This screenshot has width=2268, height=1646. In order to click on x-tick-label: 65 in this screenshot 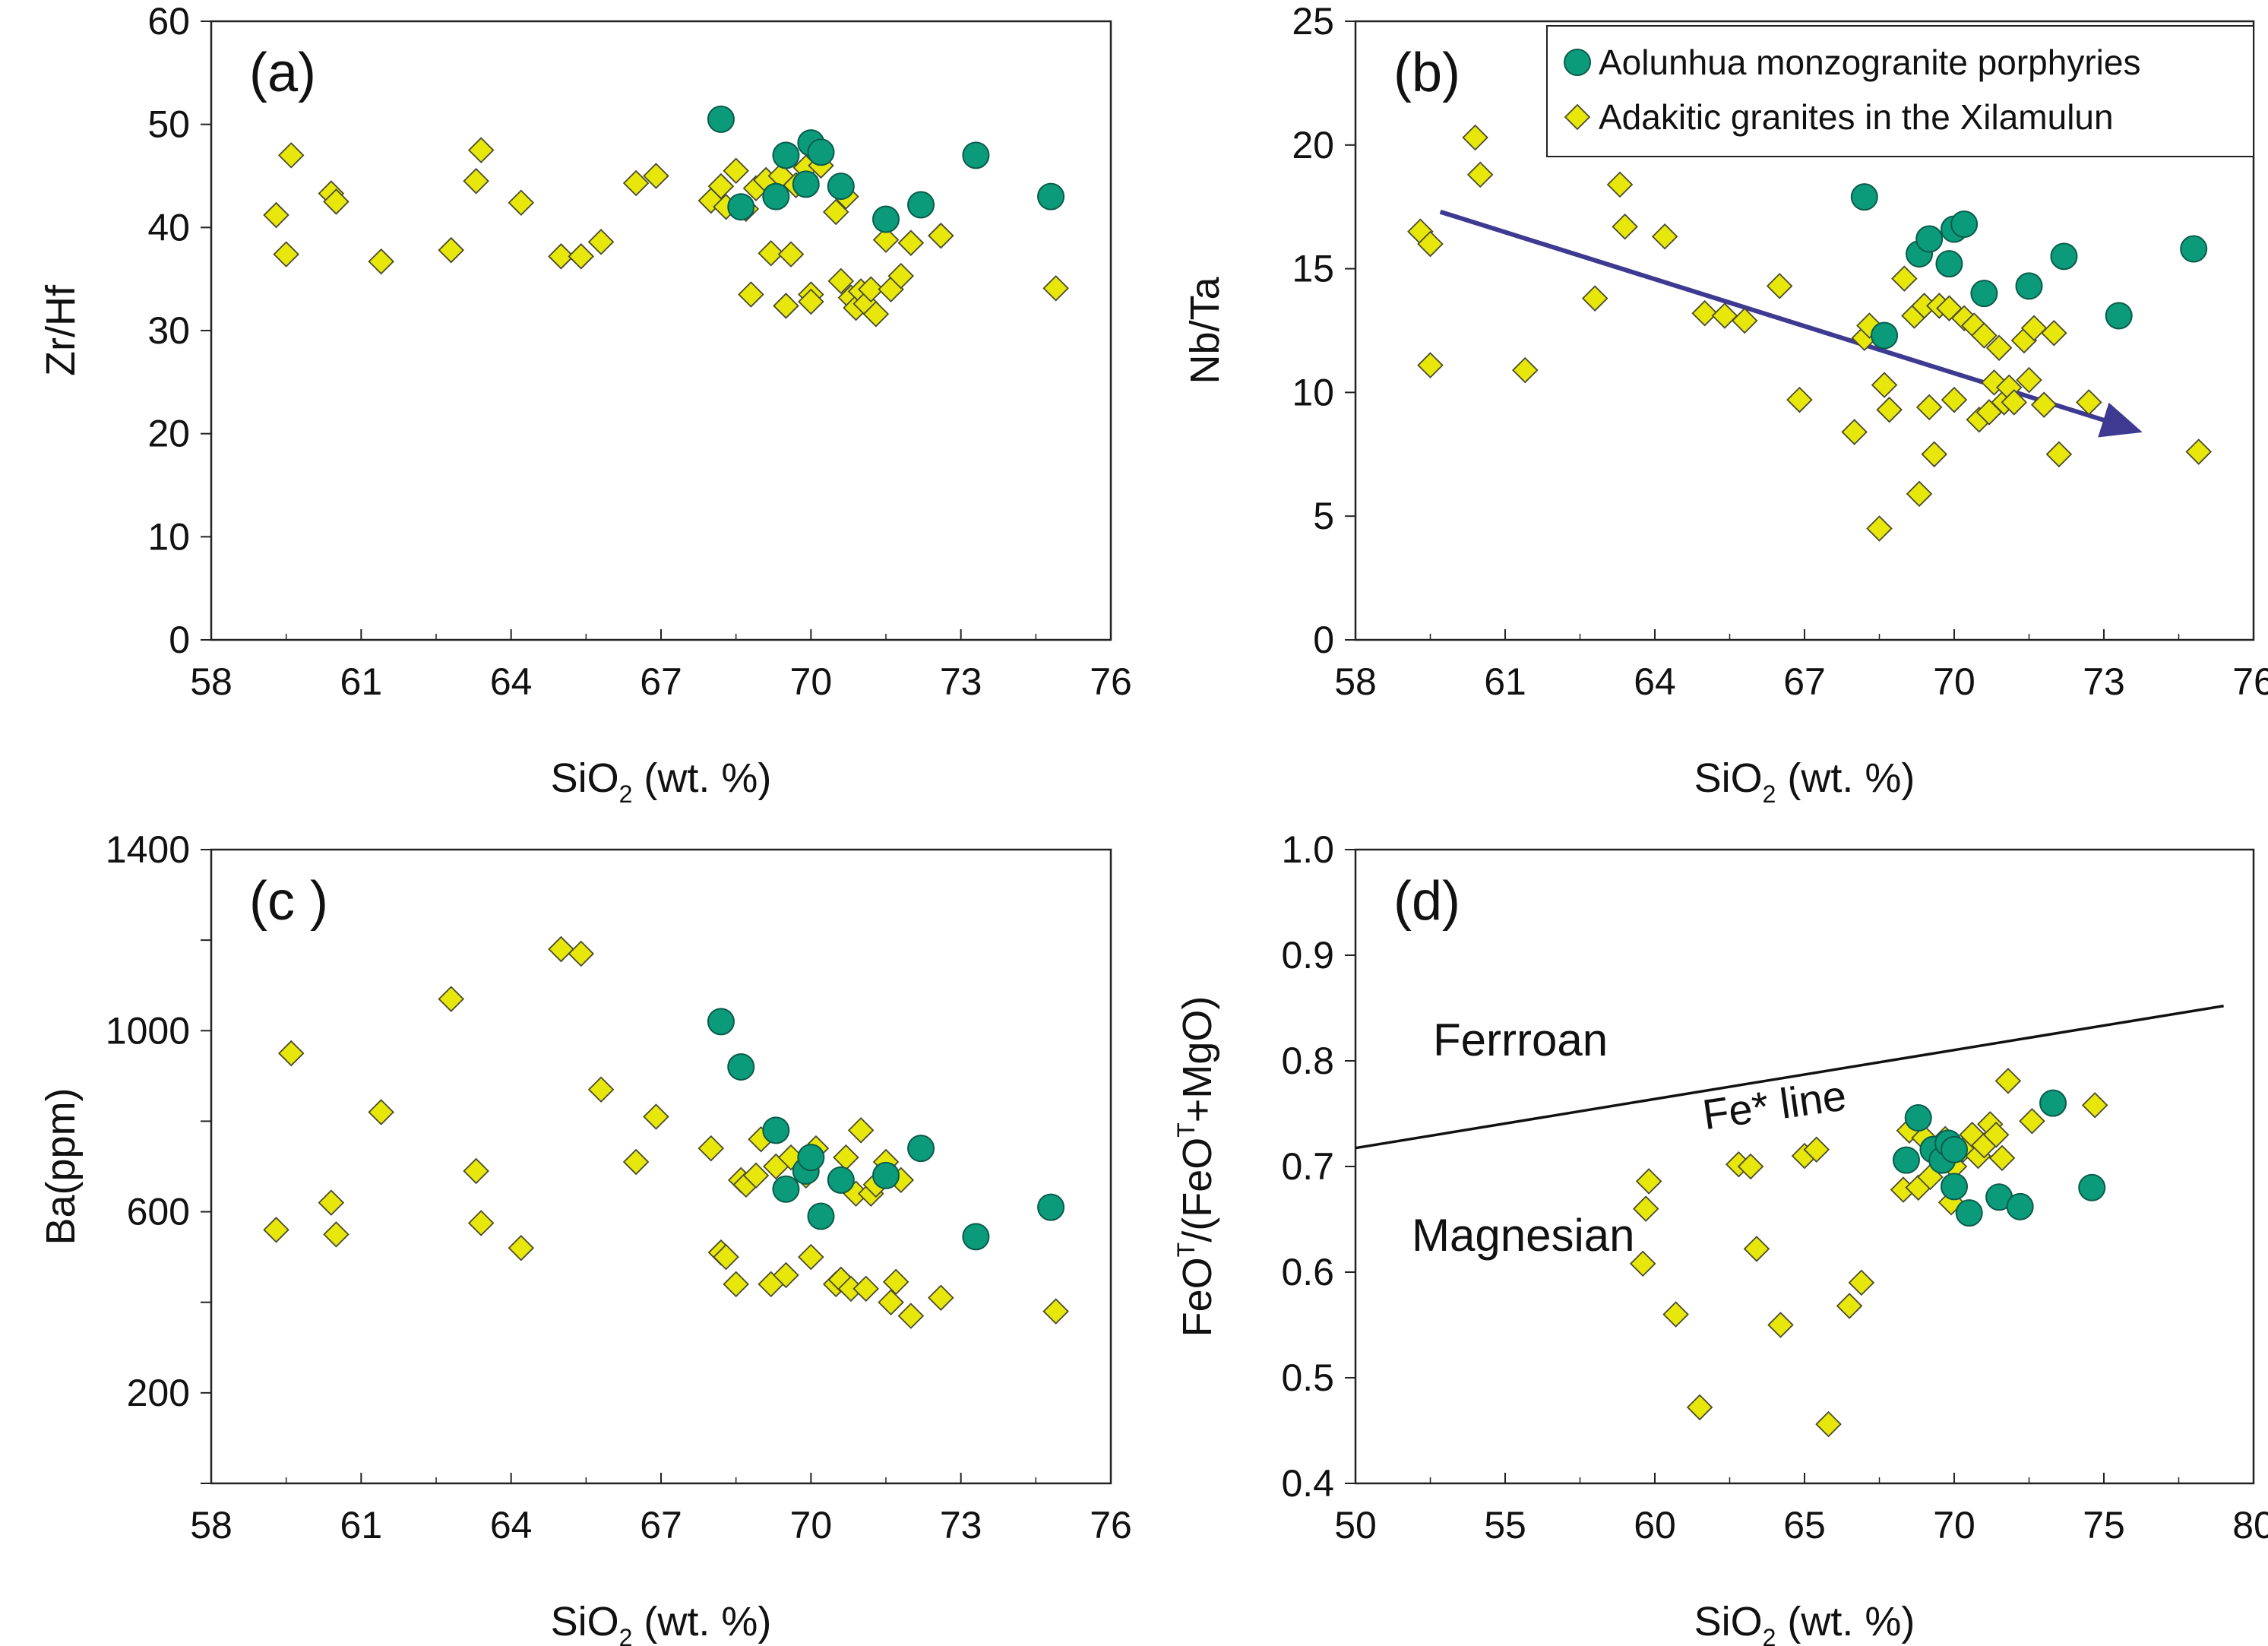, I will do `click(1804, 1525)`.